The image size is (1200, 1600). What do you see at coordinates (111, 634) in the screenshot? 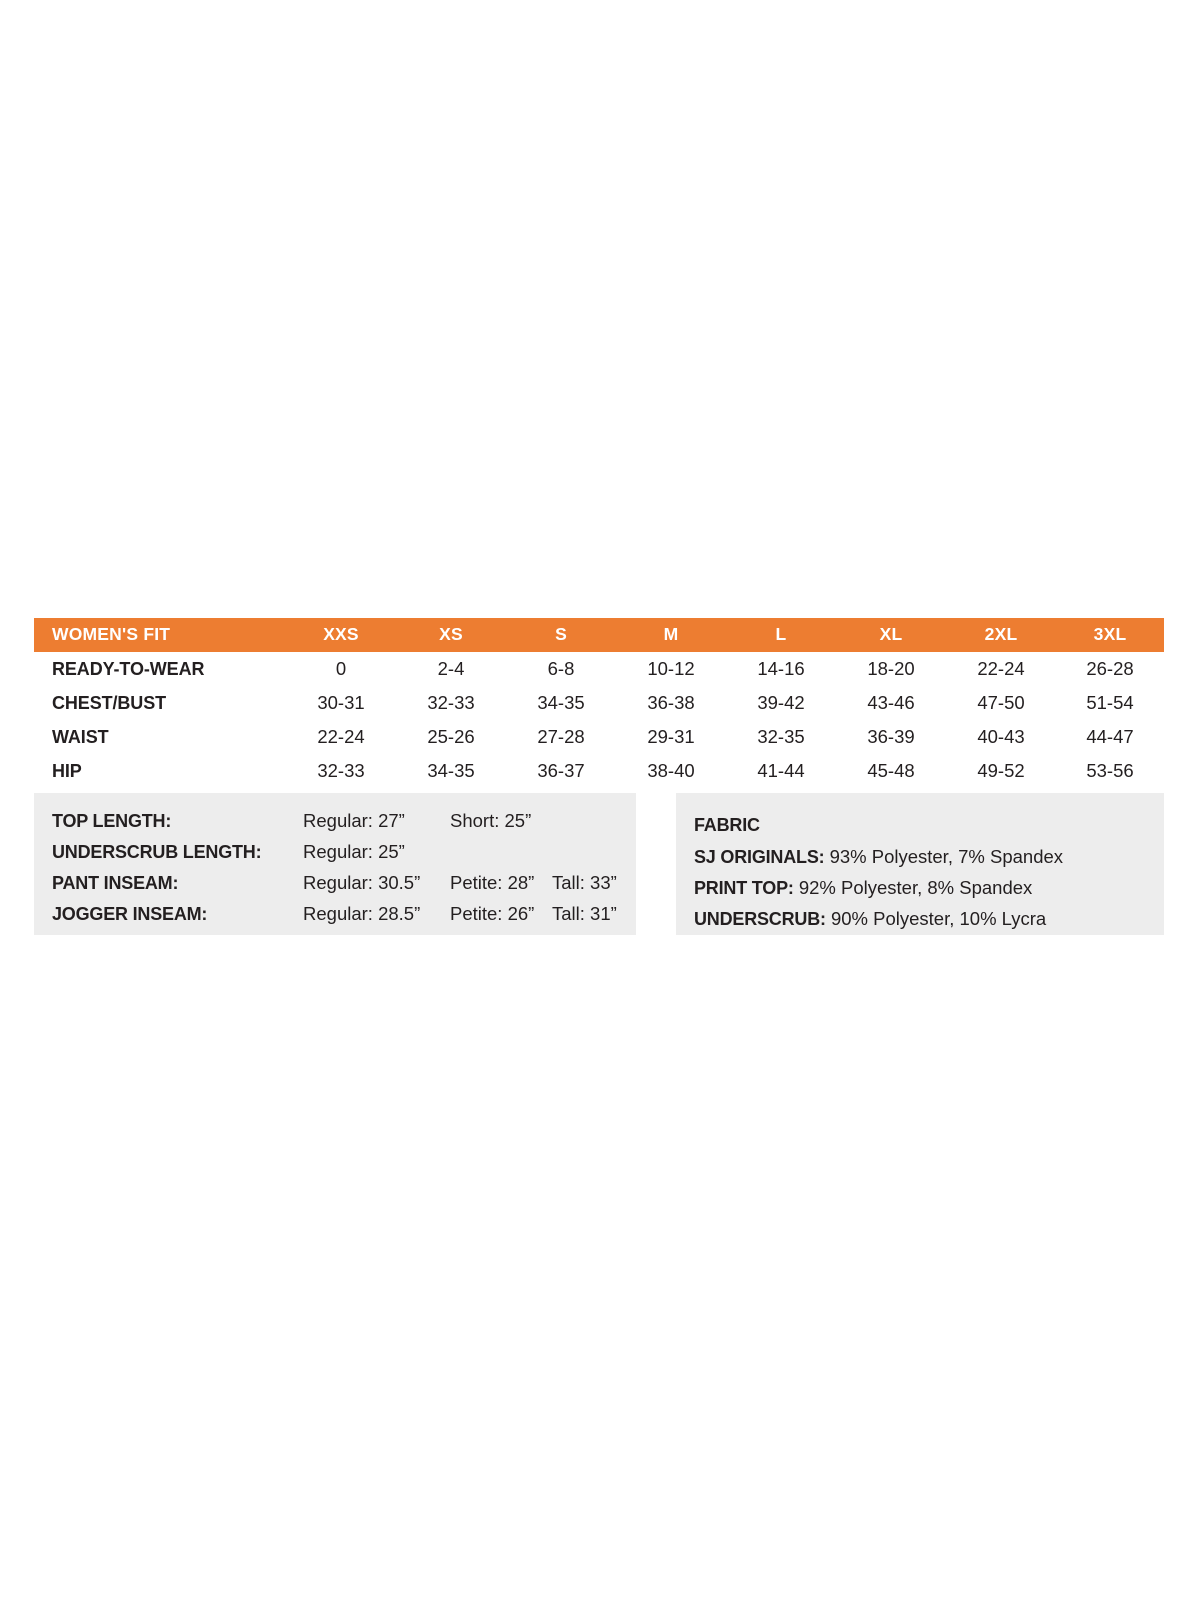
I see `column-header-title: WOMEN'S FIT` at bounding box center [111, 634].